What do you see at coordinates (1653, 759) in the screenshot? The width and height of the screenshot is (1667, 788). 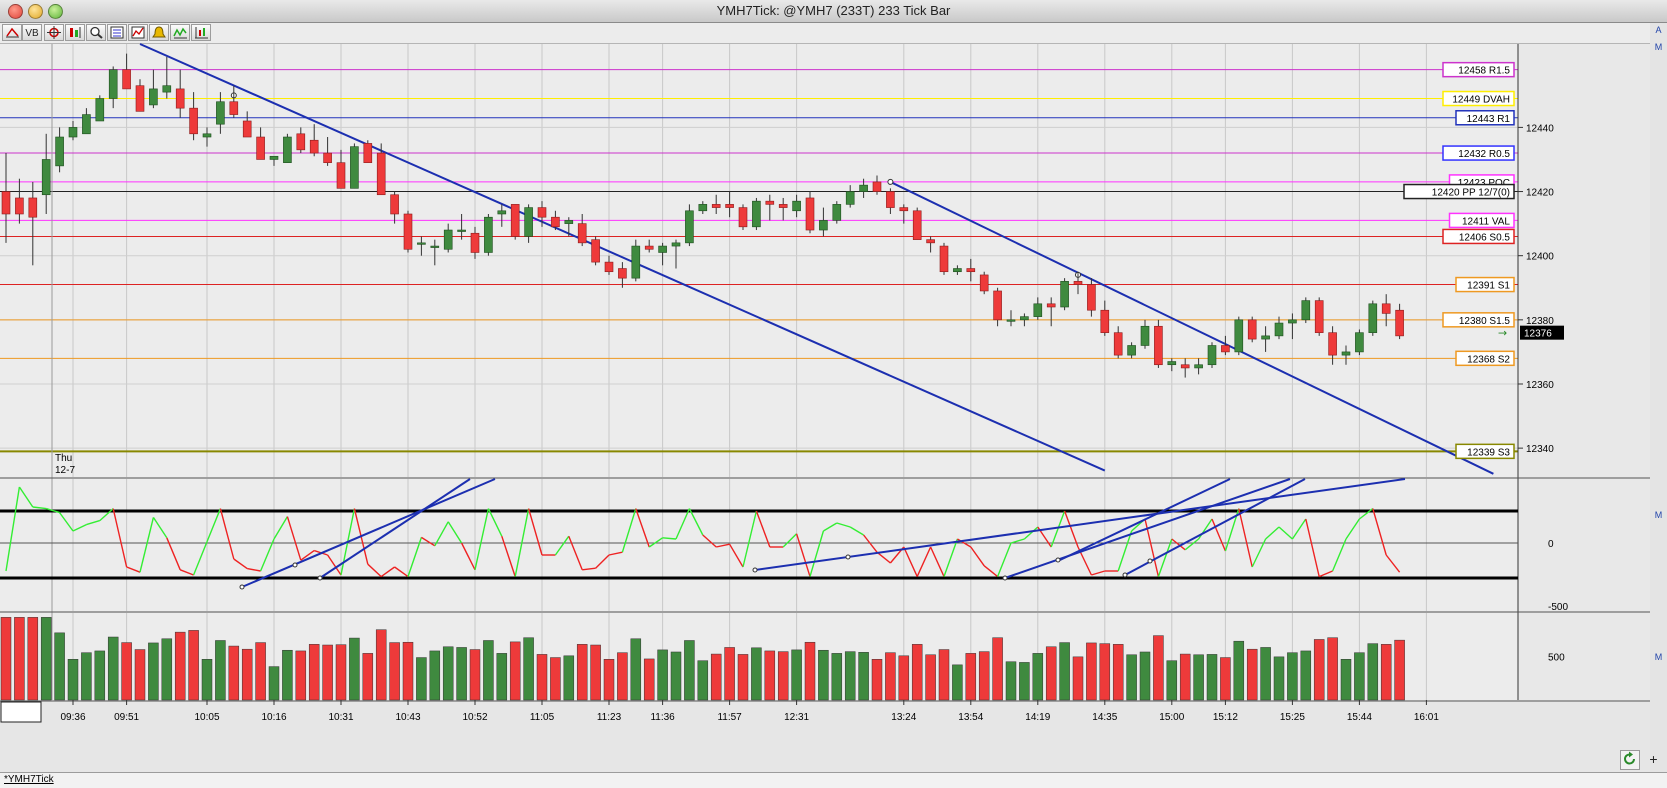 I see `add-panel-button: +` at bounding box center [1653, 759].